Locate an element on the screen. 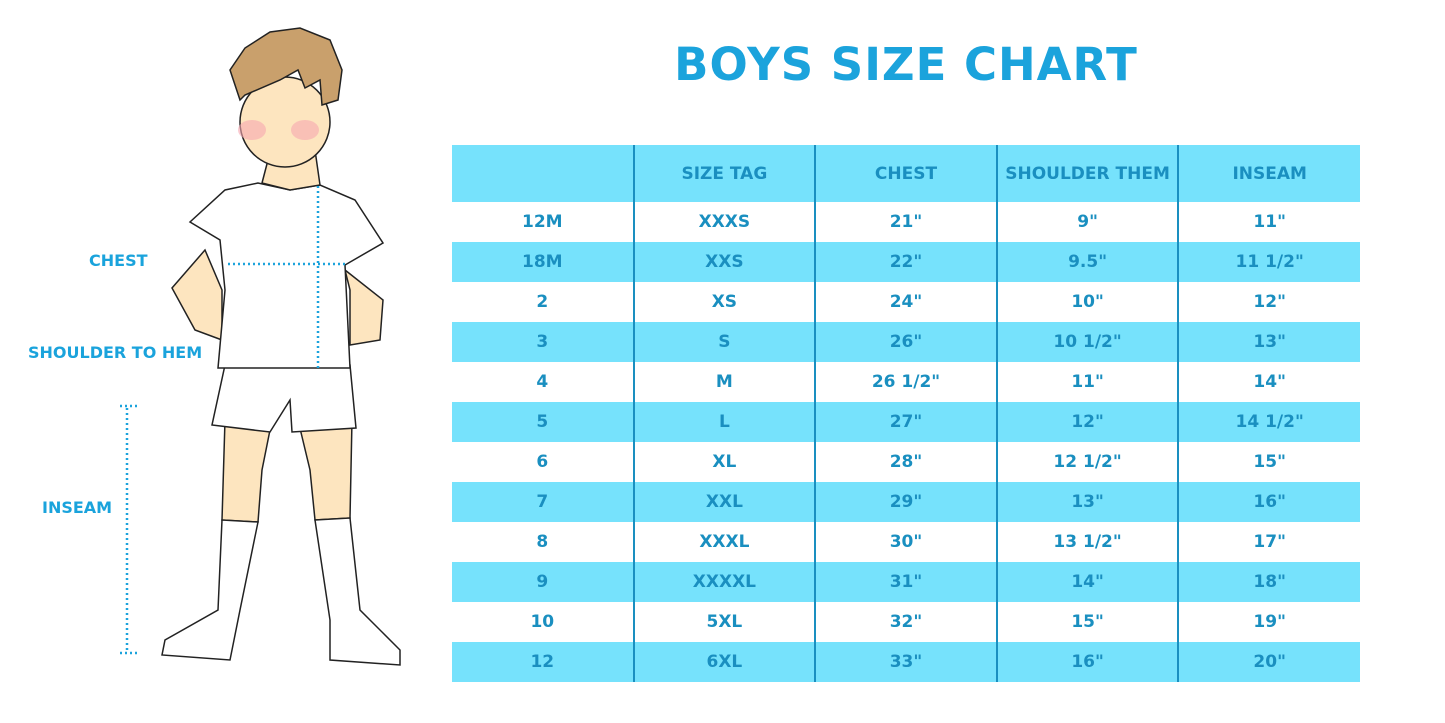 The height and width of the screenshot is (723, 1445). table-row: 10 5XL 32" 15" 19" is located at coordinates (906, 622).